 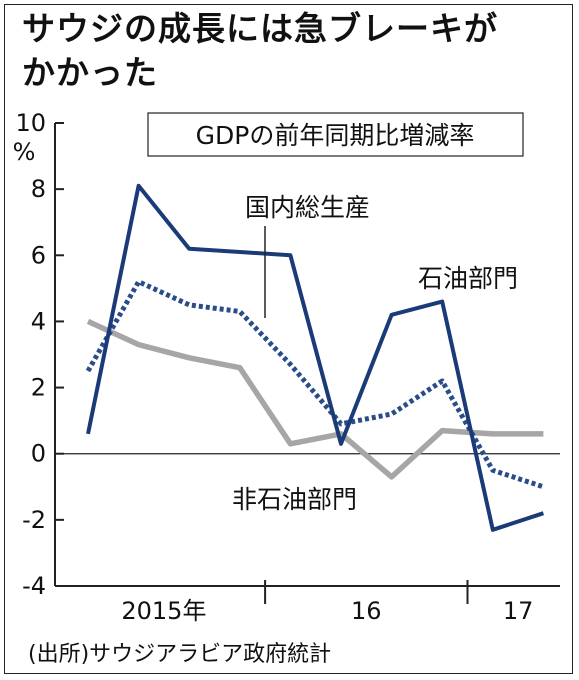 I want to click on x-group-label: 16, so click(x=366, y=611).